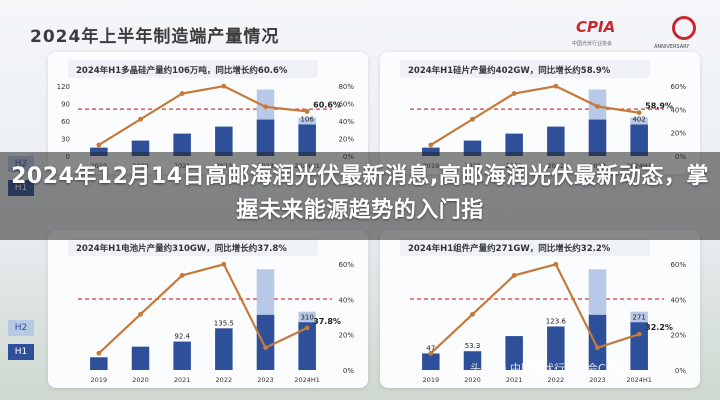 The width and height of the screenshot is (720, 400). I want to click on cpia-logo-mark: CPIA, so click(596, 27).